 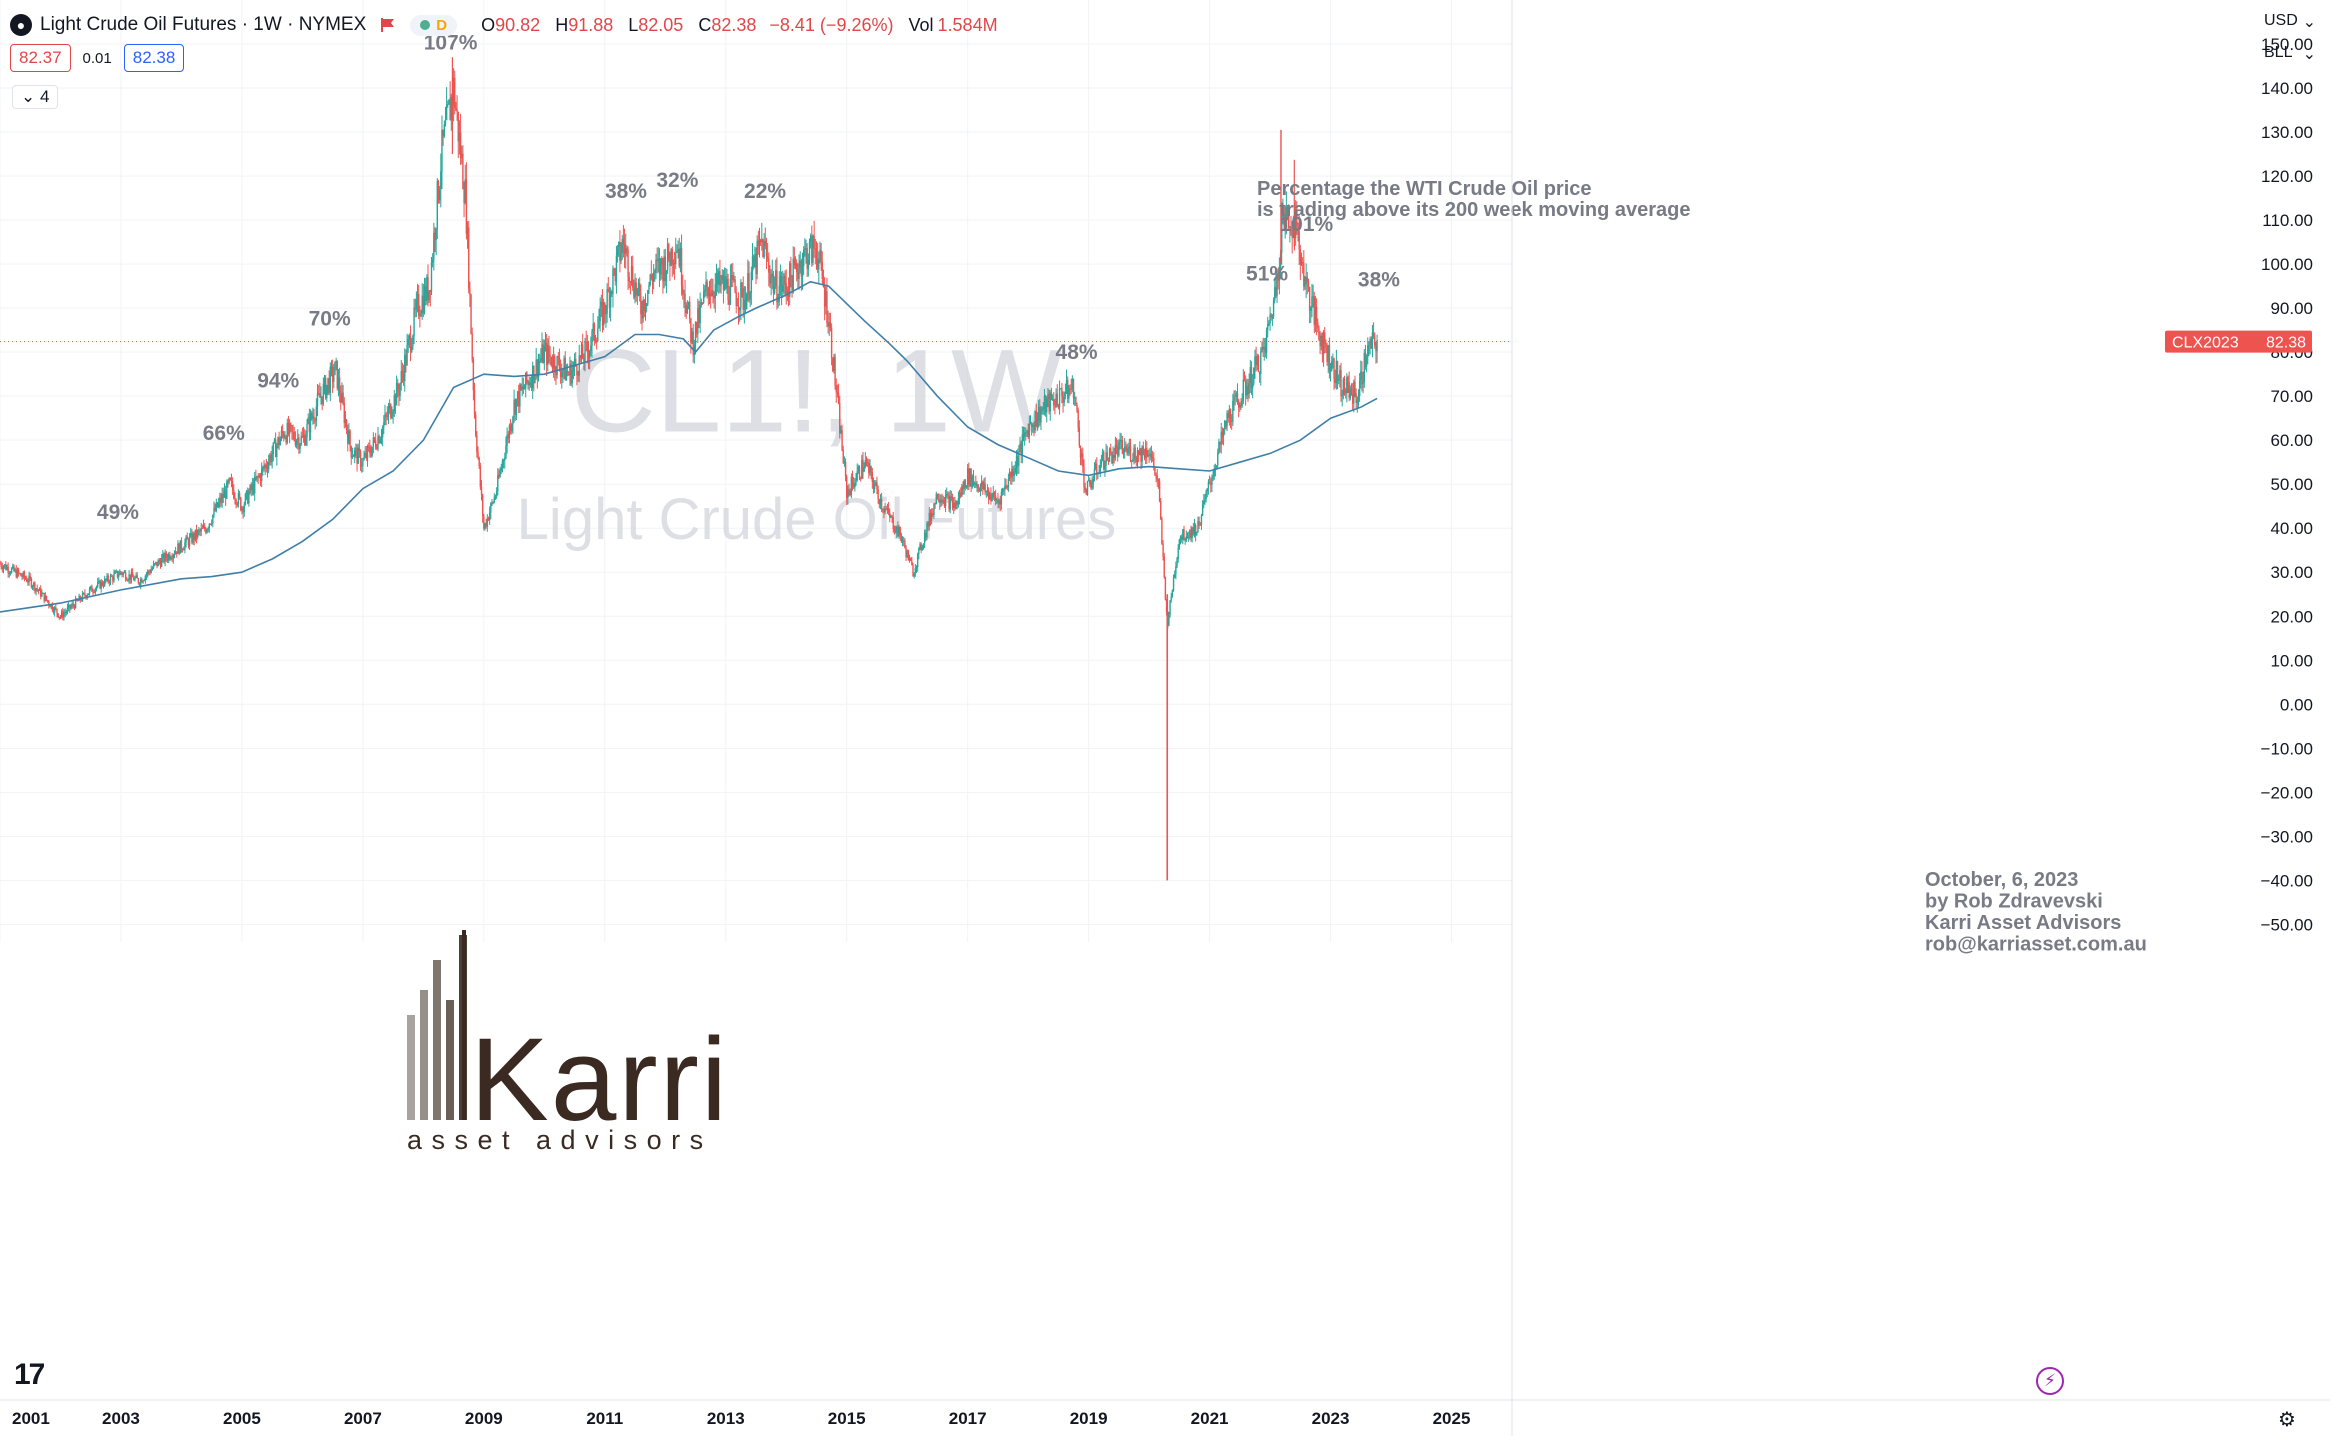 What do you see at coordinates (2287, 220) in the screenshot?
I see `y-tick-label: 110.00` at bounding box center [2287, 220].